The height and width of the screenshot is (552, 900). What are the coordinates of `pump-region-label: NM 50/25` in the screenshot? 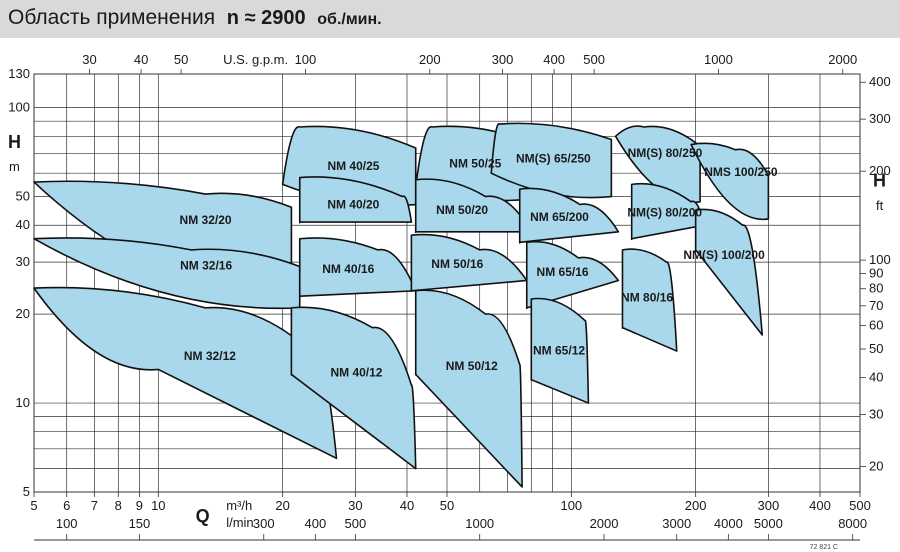 It's located at (475, 164).